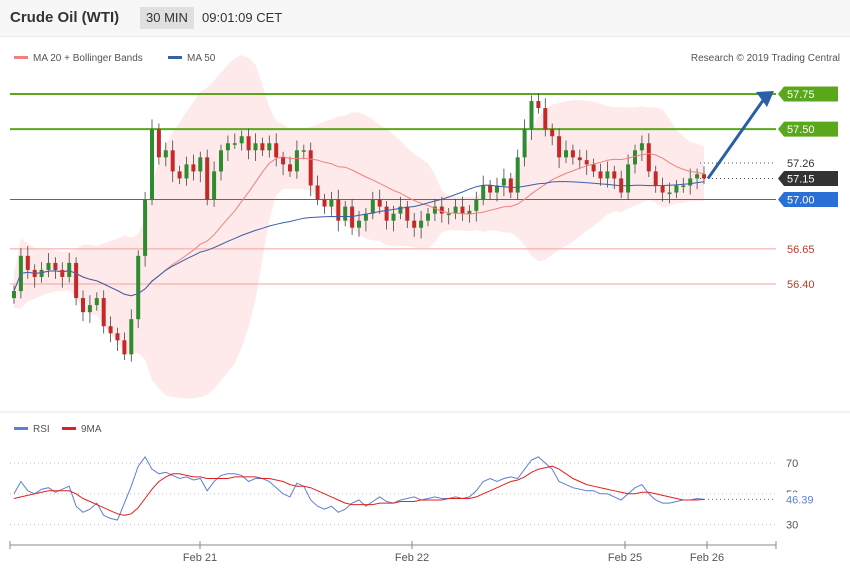 Image resolution: width=850 pixels, height=576 pixels. What do you see at coordinates (167, 18) in the screenshot?
I see `timeframe-badge: 30 MIN` at bounding box center [167, 18].